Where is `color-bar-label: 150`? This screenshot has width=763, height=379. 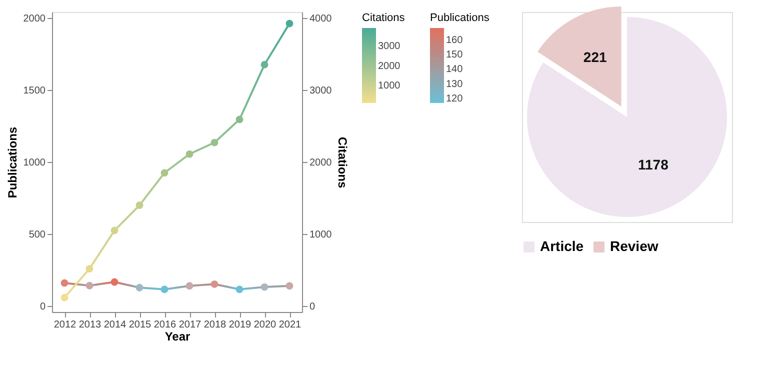 color-bar-label: 150 is located at coordinates (455, 54).